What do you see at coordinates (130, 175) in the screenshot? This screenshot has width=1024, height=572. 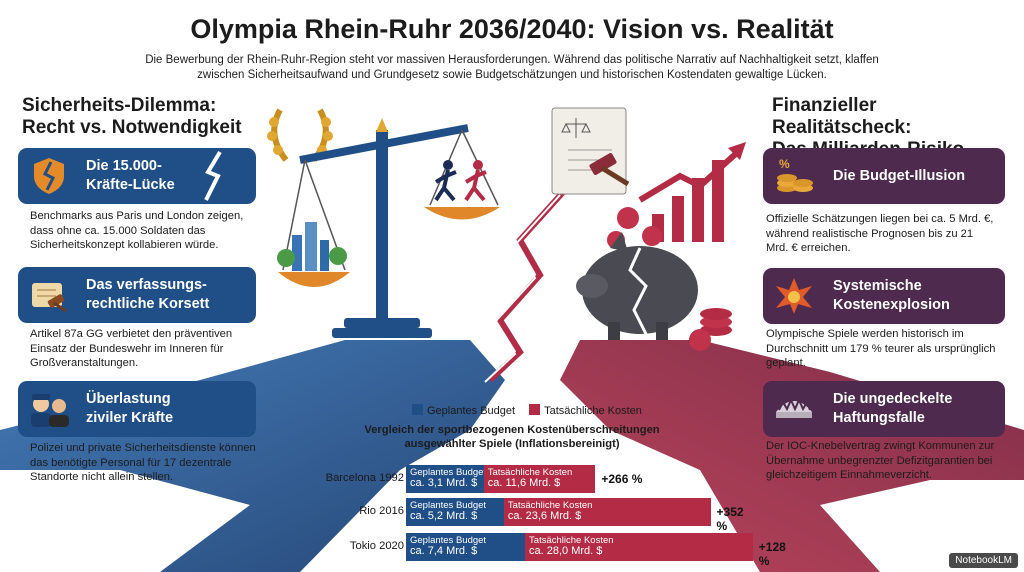 I see `card-label: Die 15.000-Kräfte-Lücke` at bounding box center [130, 175].